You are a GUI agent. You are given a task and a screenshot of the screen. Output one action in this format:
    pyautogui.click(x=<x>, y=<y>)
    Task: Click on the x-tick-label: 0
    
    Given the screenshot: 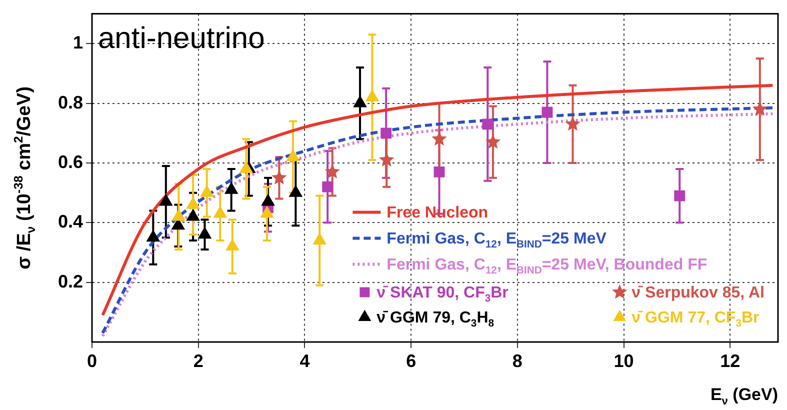 What is the action you would take?
    pyautogui.click(x=92, y=360)
    